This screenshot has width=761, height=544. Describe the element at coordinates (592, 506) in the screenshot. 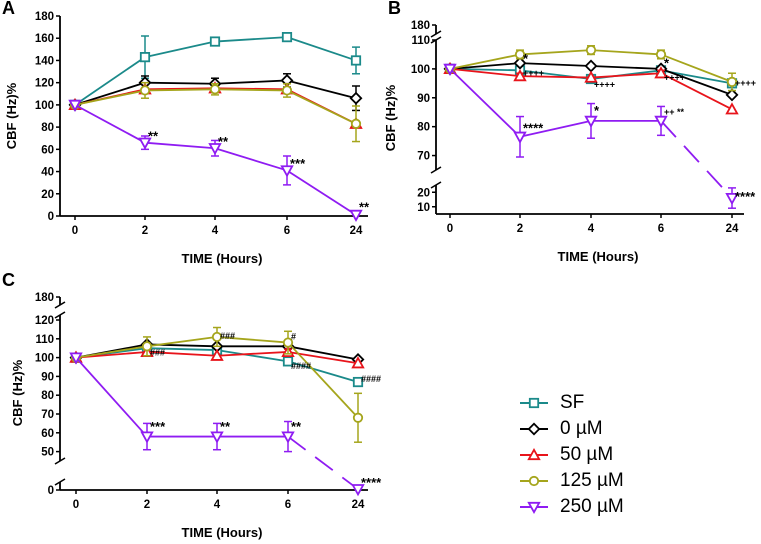

I see `legend-label: 250 µM` at that location.